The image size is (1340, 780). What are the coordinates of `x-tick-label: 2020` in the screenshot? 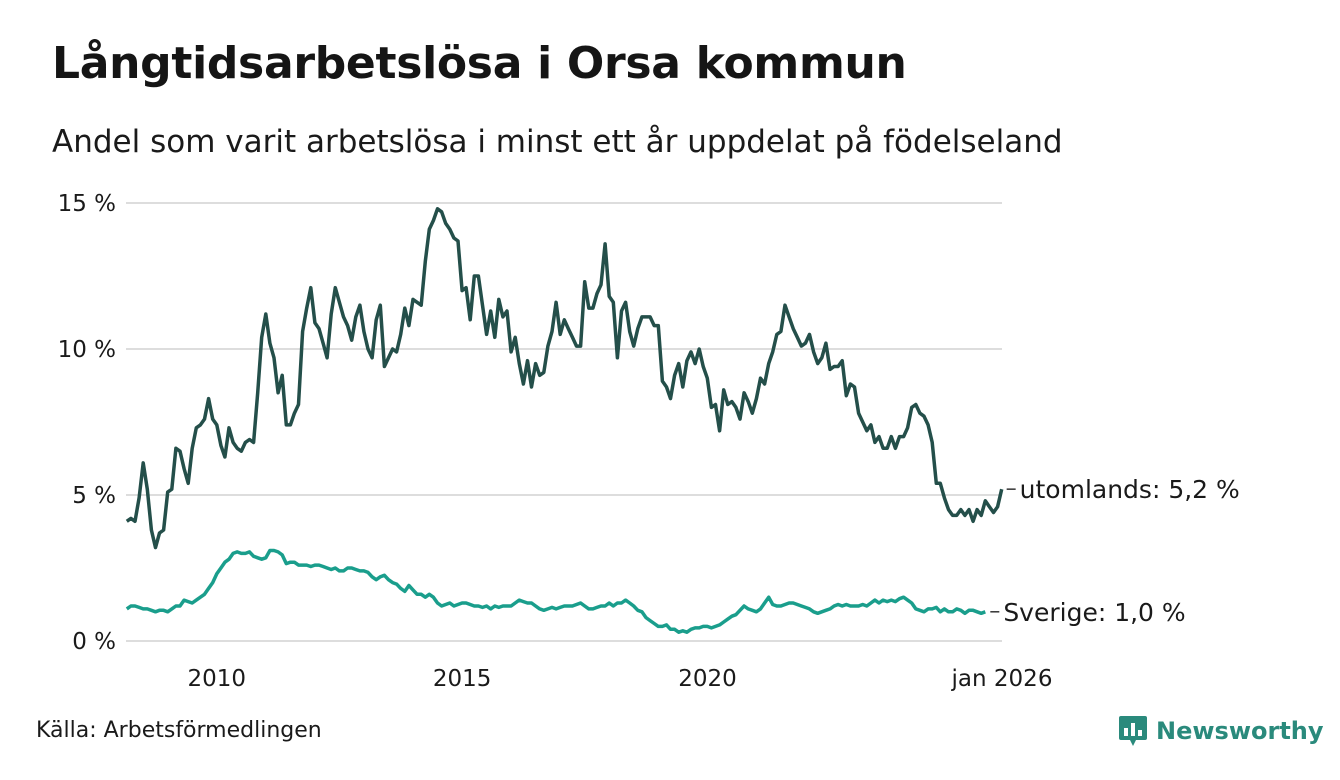 It's located at (707, 679).